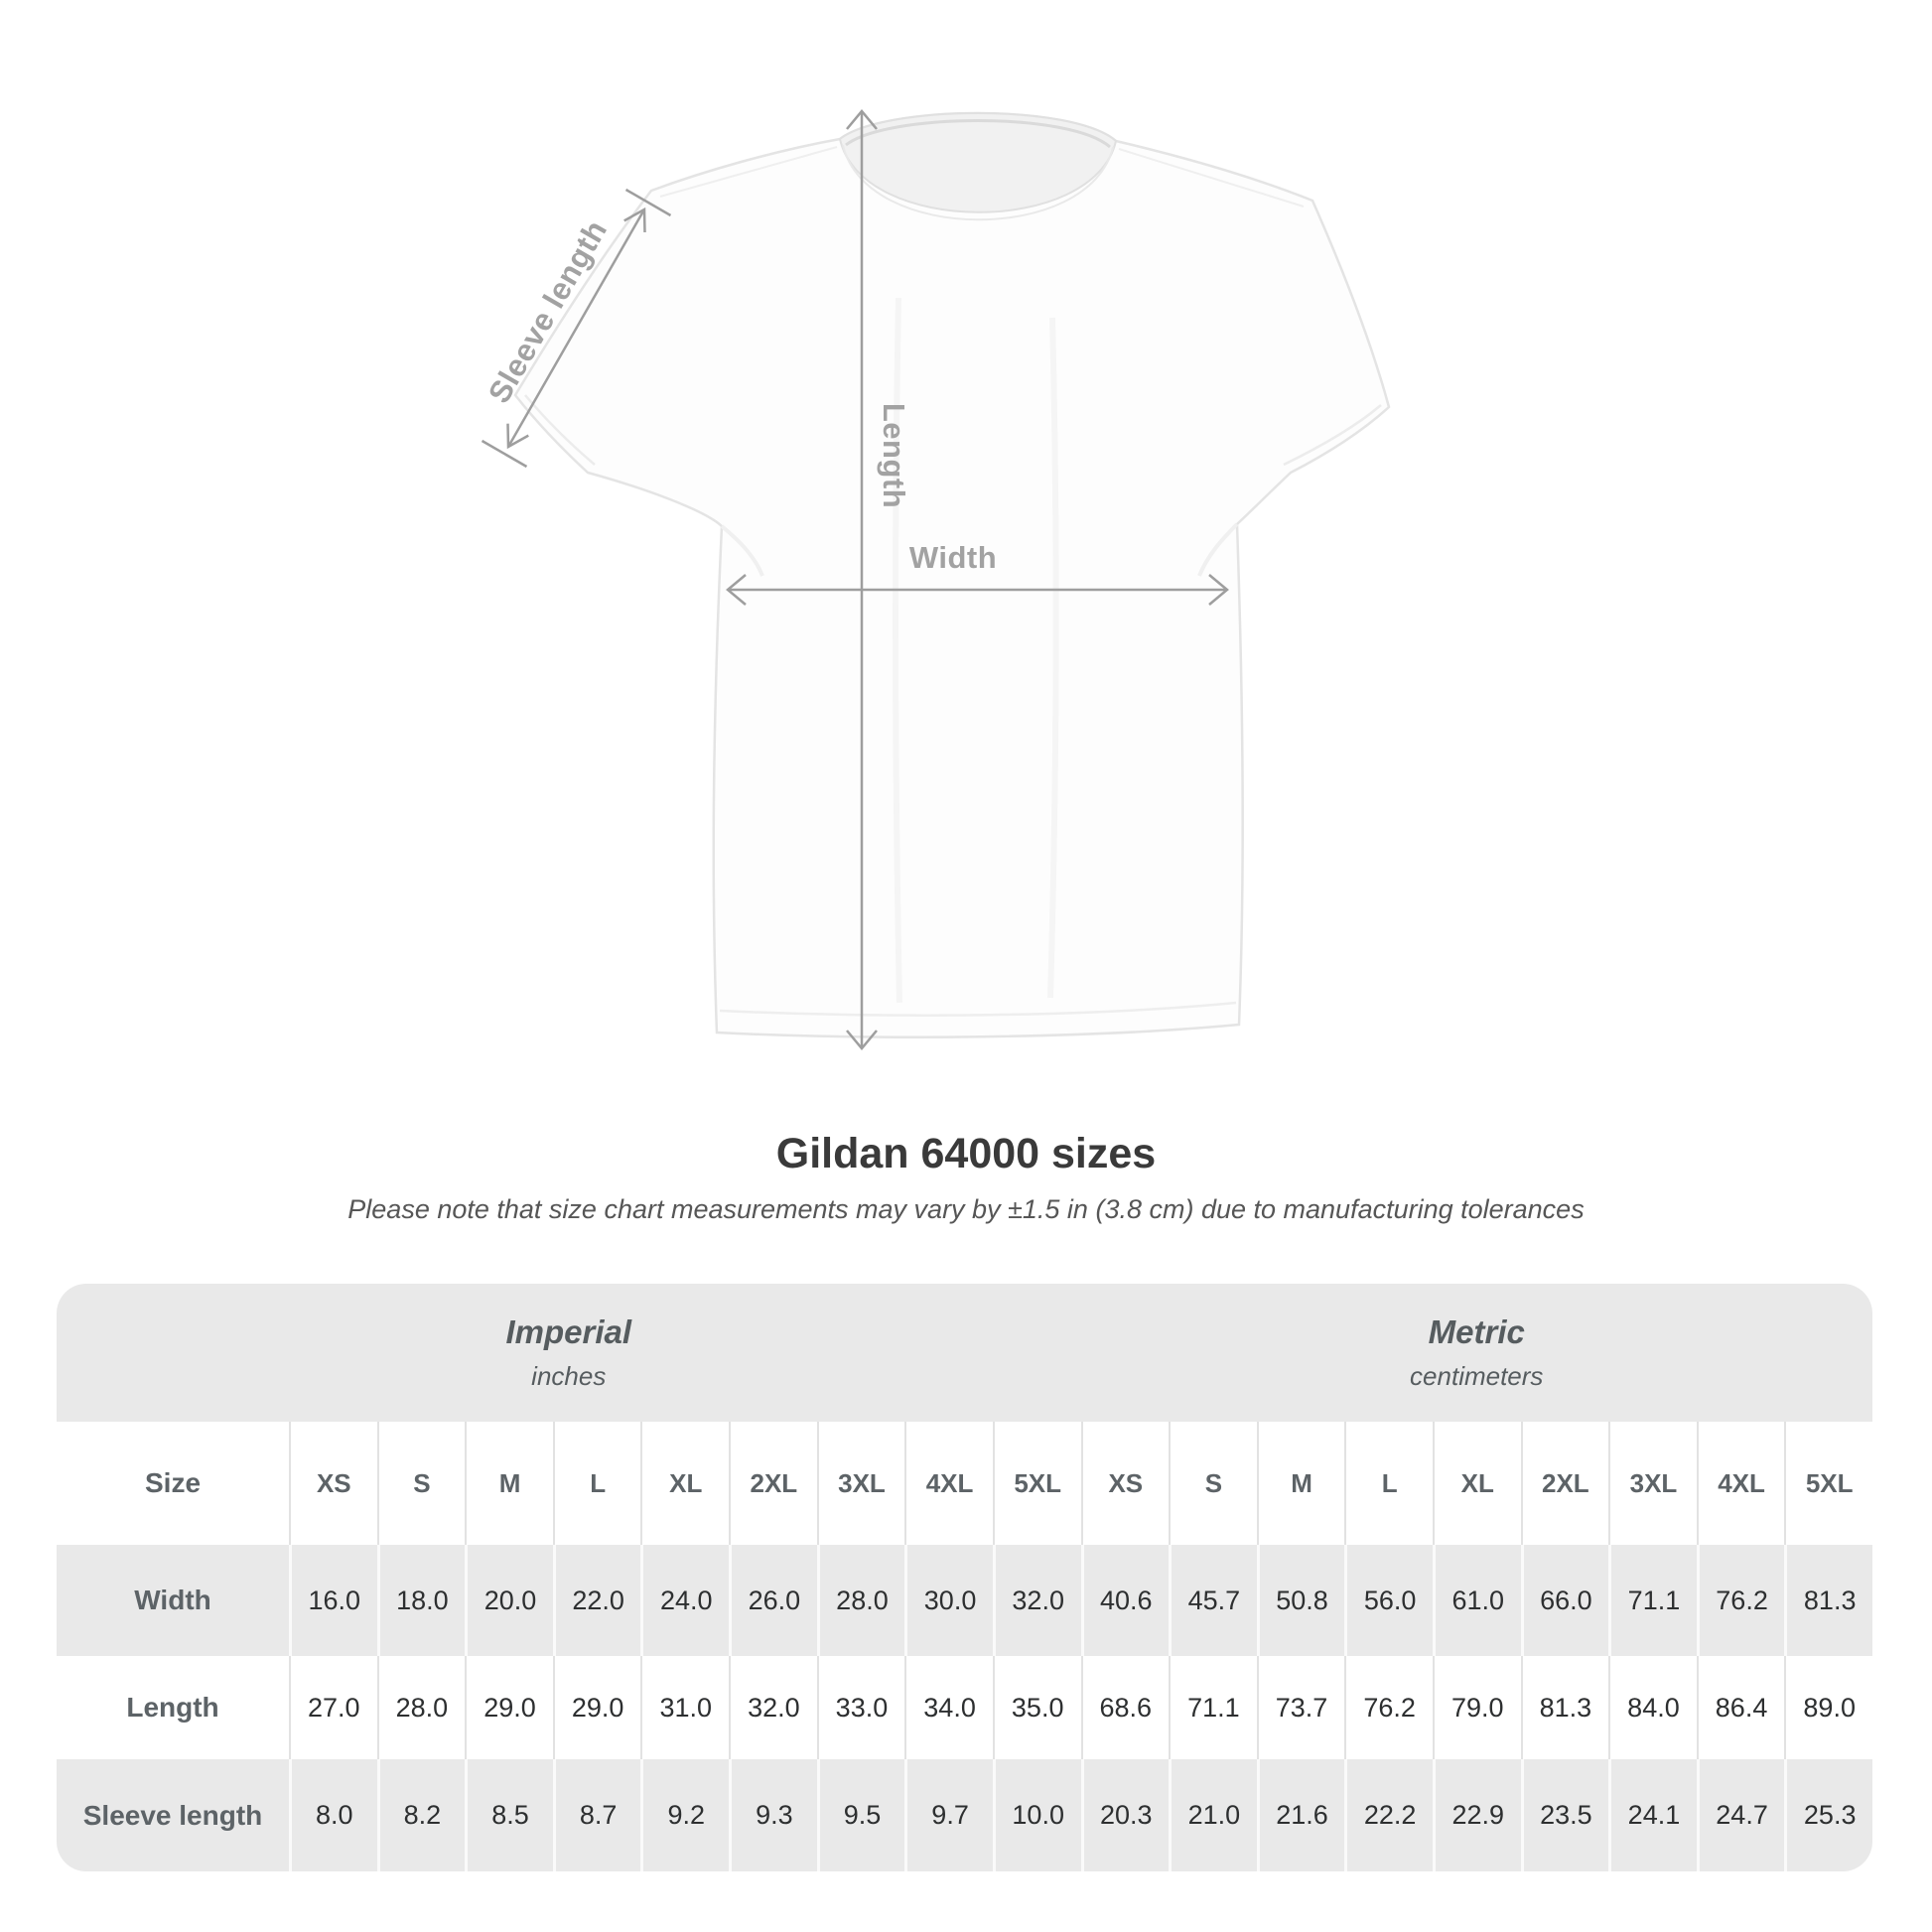 This screenshot has height=1932, width=1932. I want to click on unit-header-row: Imperial inches Metric centimeters, so click(965, 1353).